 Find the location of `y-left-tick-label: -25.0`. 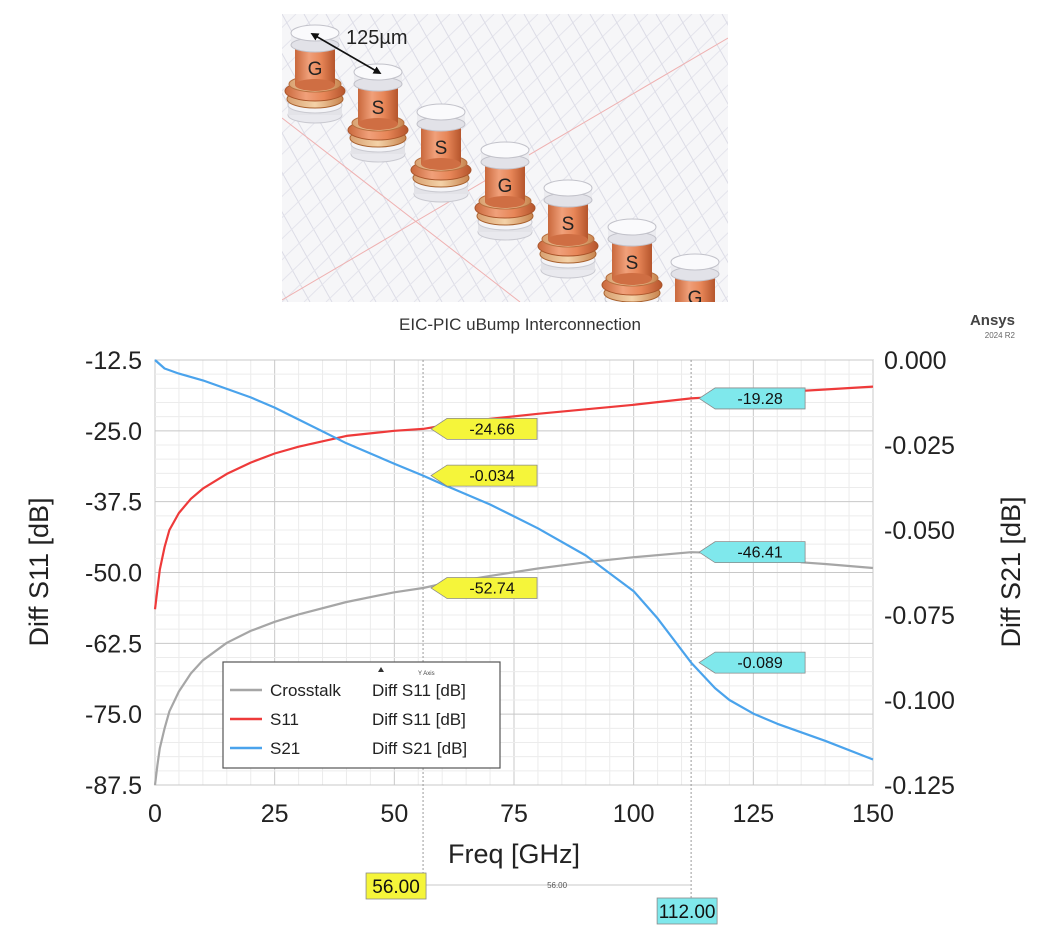

y-left-tick-label: -25.0 is located at coordinates (113, 432).